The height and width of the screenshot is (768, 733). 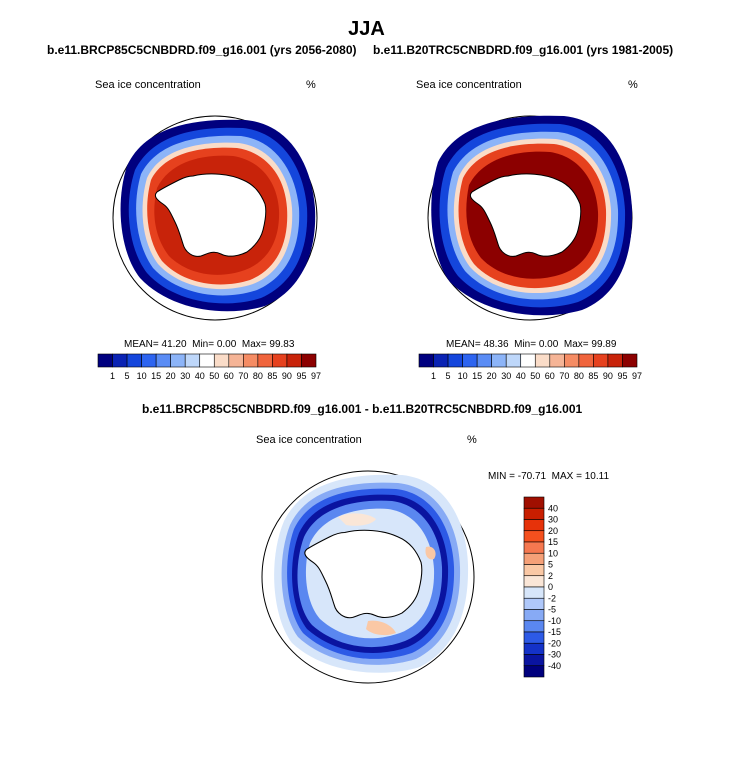 I want to click on map-difference, so click(x=368, y=577).